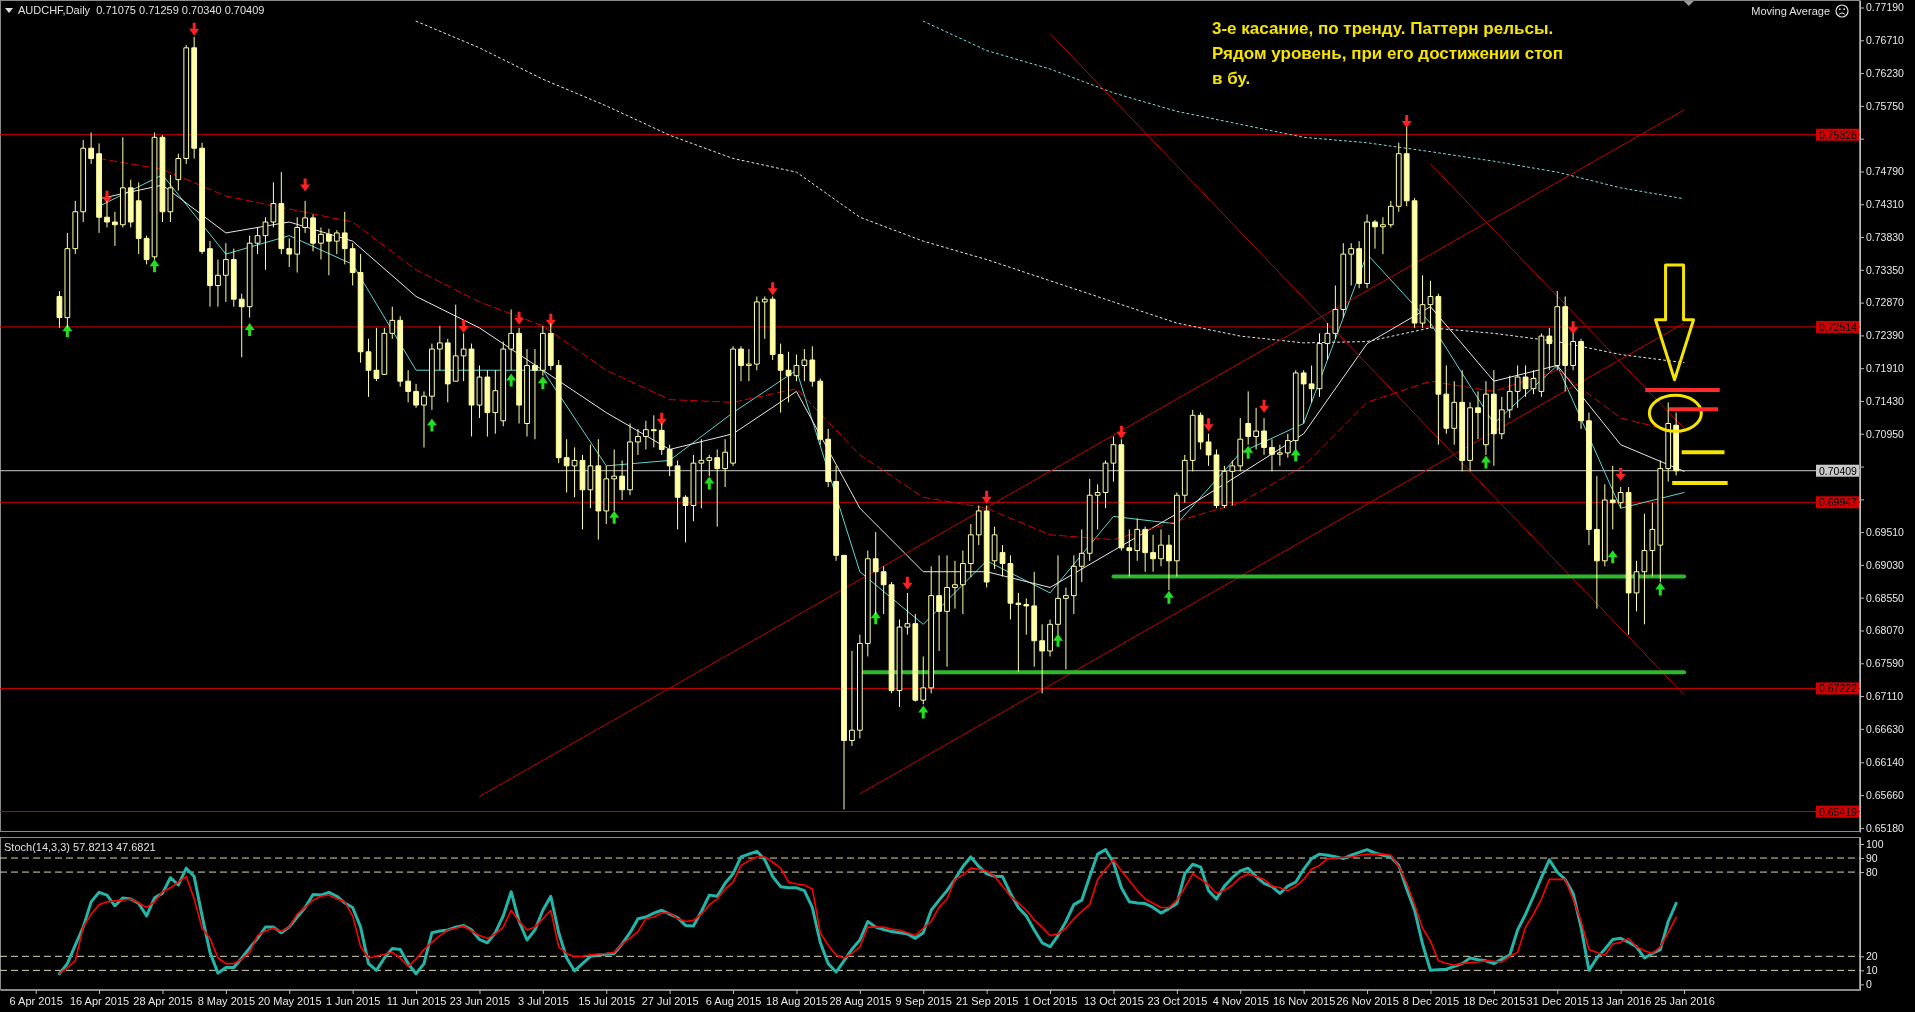 The height and width of the screenshot is (1012, 1915). I want to click on chart-title: Stoch(14,3,3) 57.8213 47.6821, so click(80, 847).